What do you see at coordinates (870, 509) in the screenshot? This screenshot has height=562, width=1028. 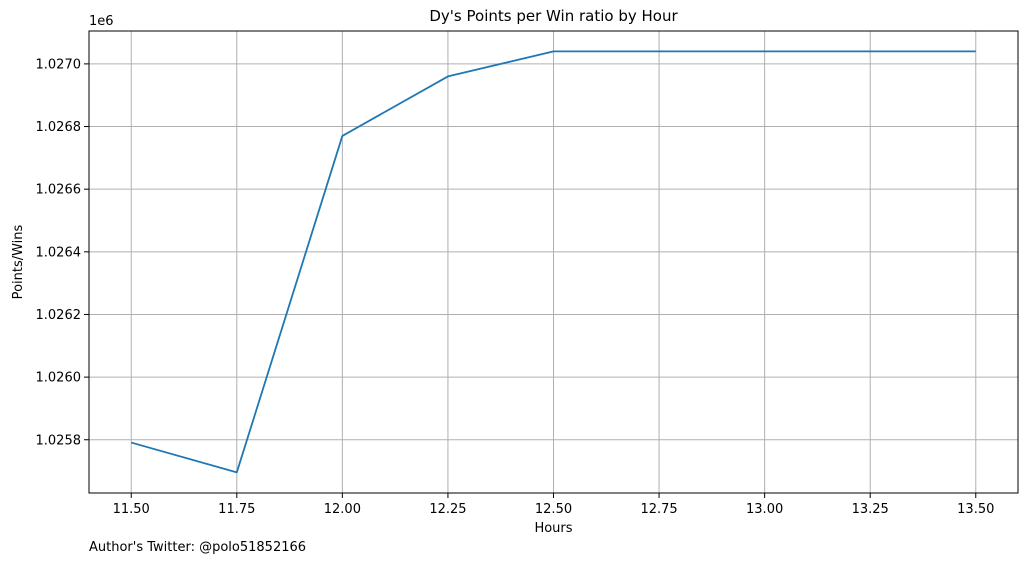 I see `x-tick-label: 13.25` at bounding box center [870, 509].